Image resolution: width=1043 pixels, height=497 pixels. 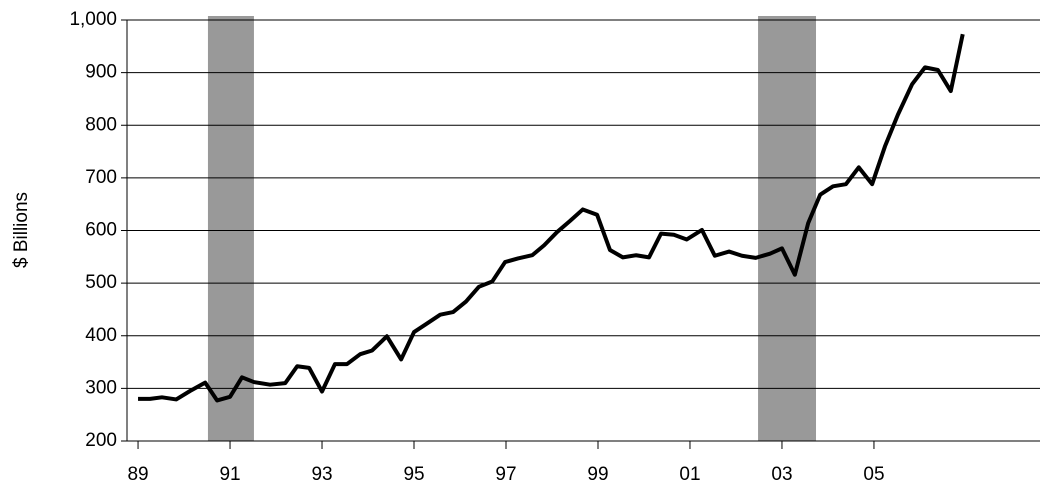 What do you see at coordinates (873, 474) in the screenshot?
I see `x-tick-label: 05` at bounding box center [873, 474].